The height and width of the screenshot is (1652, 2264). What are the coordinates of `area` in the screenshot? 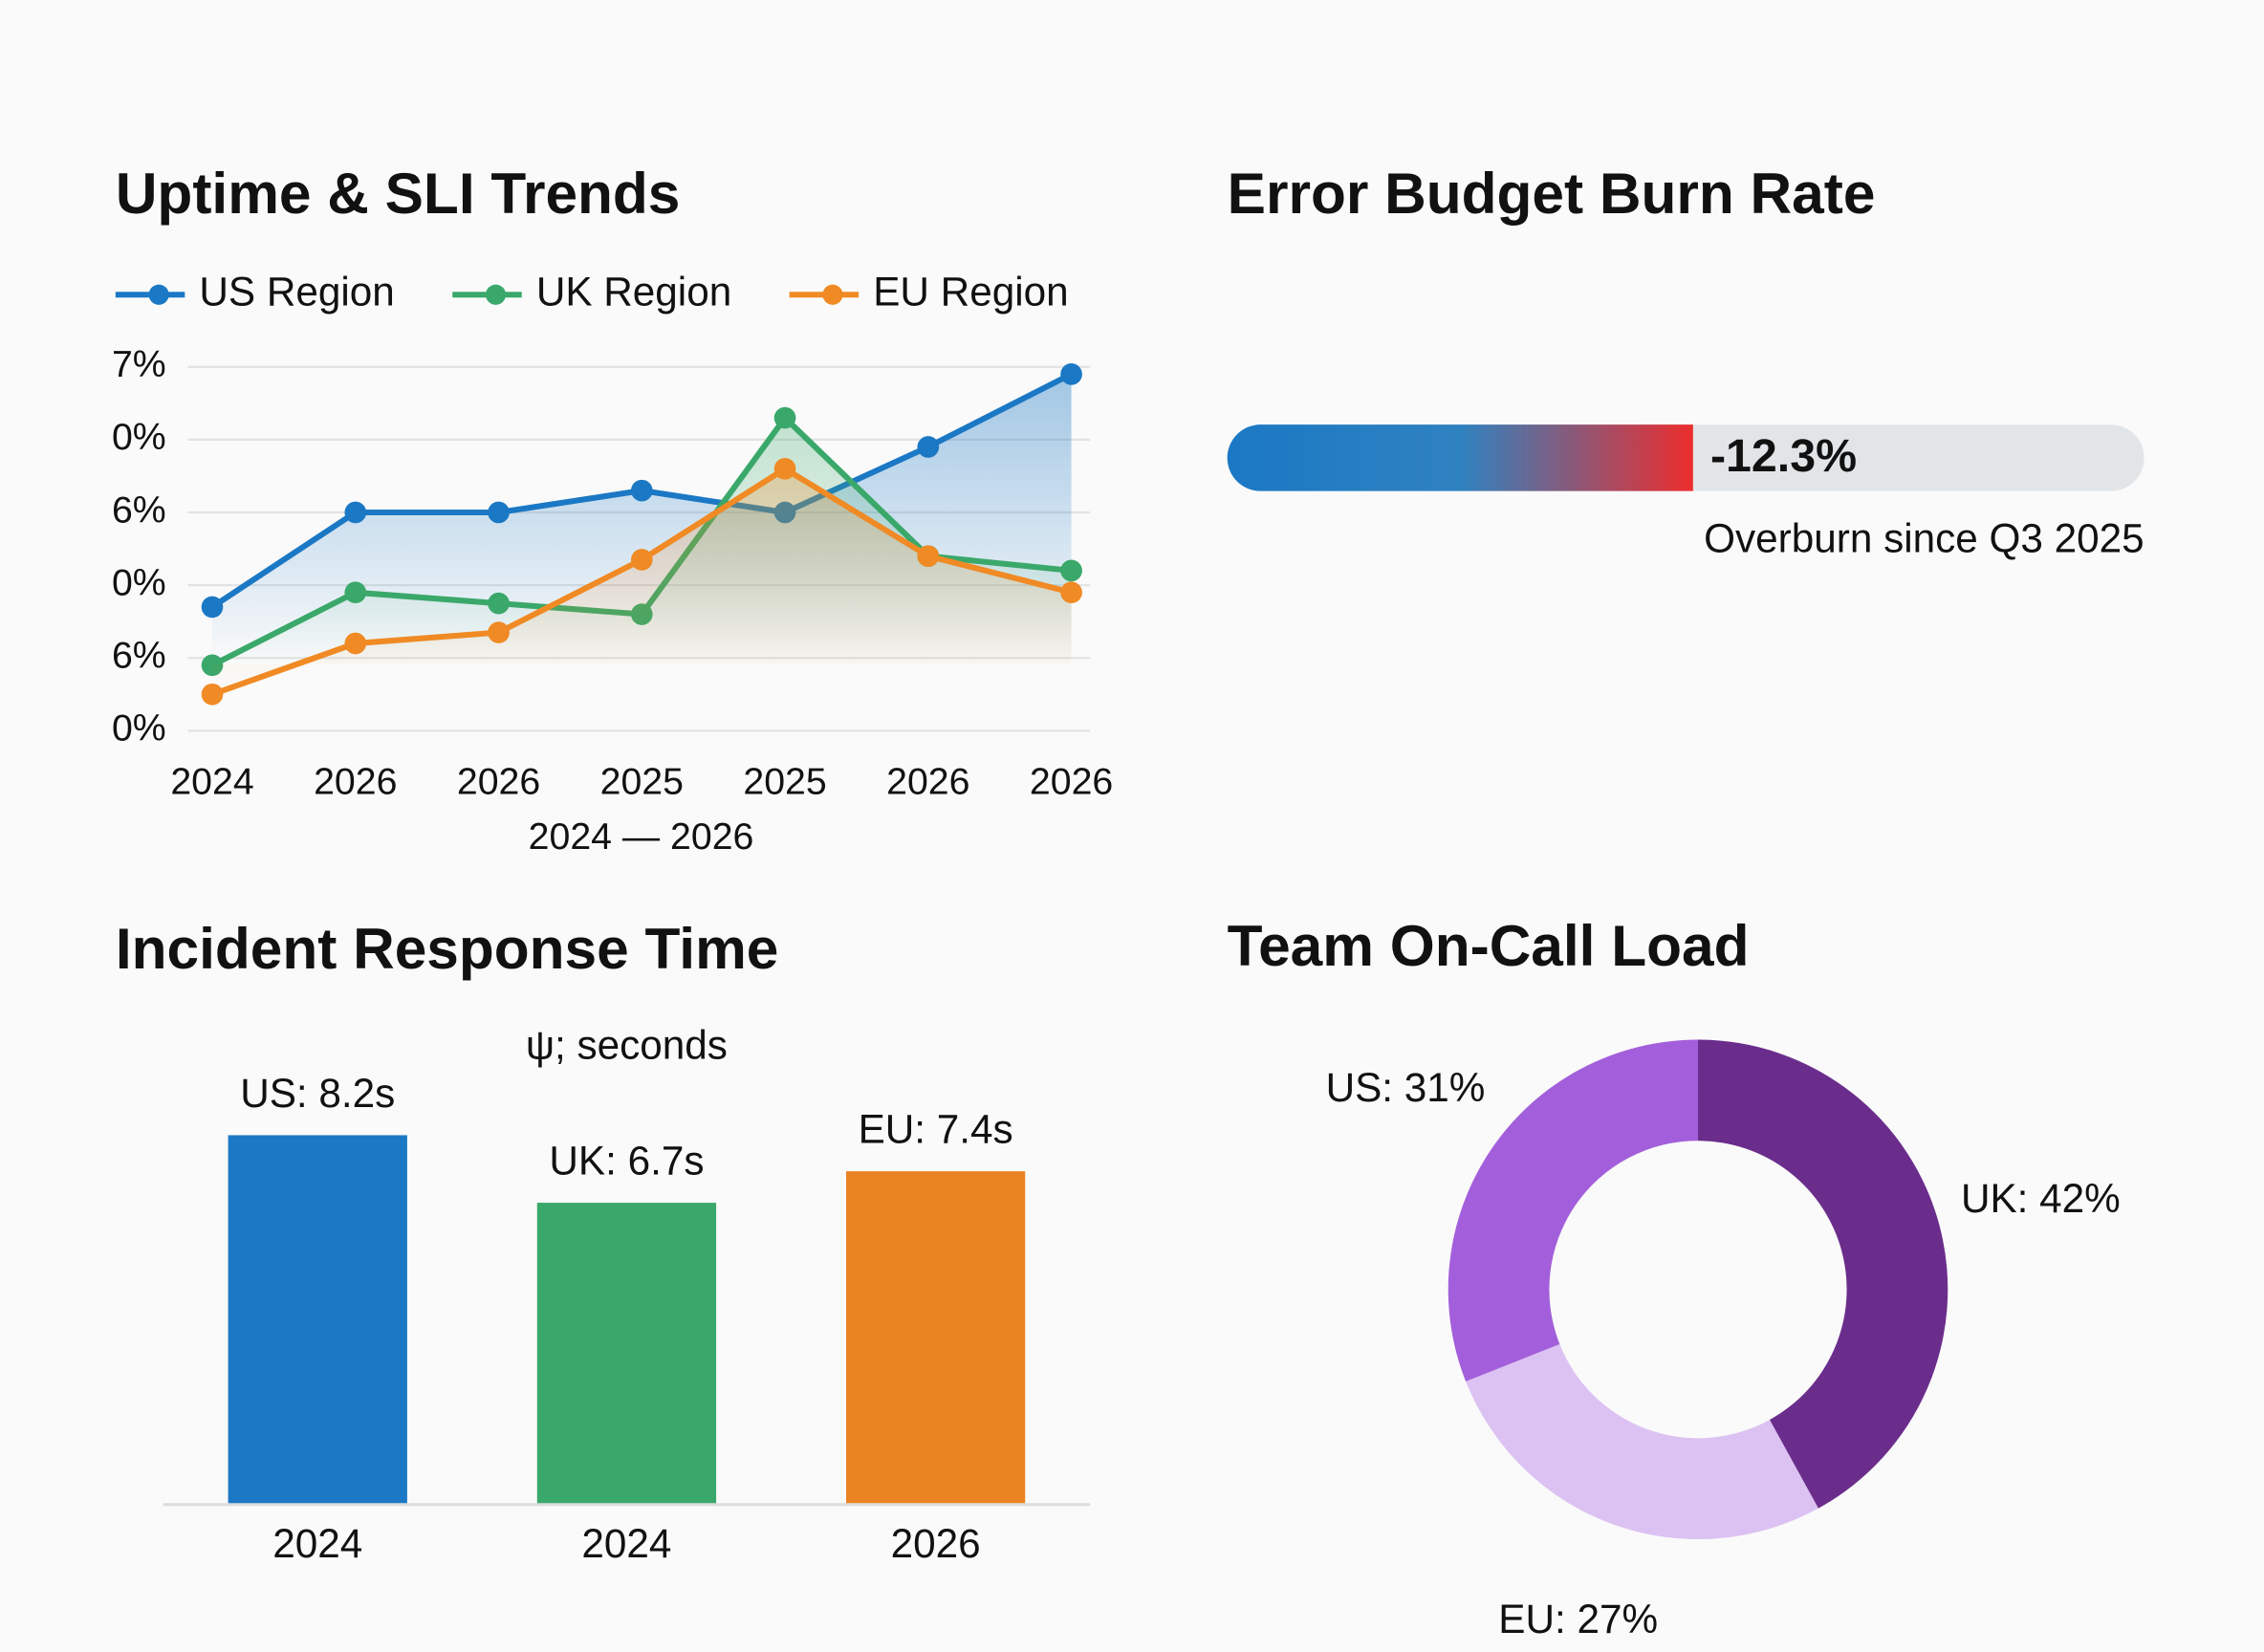 It's located at (642, 581).